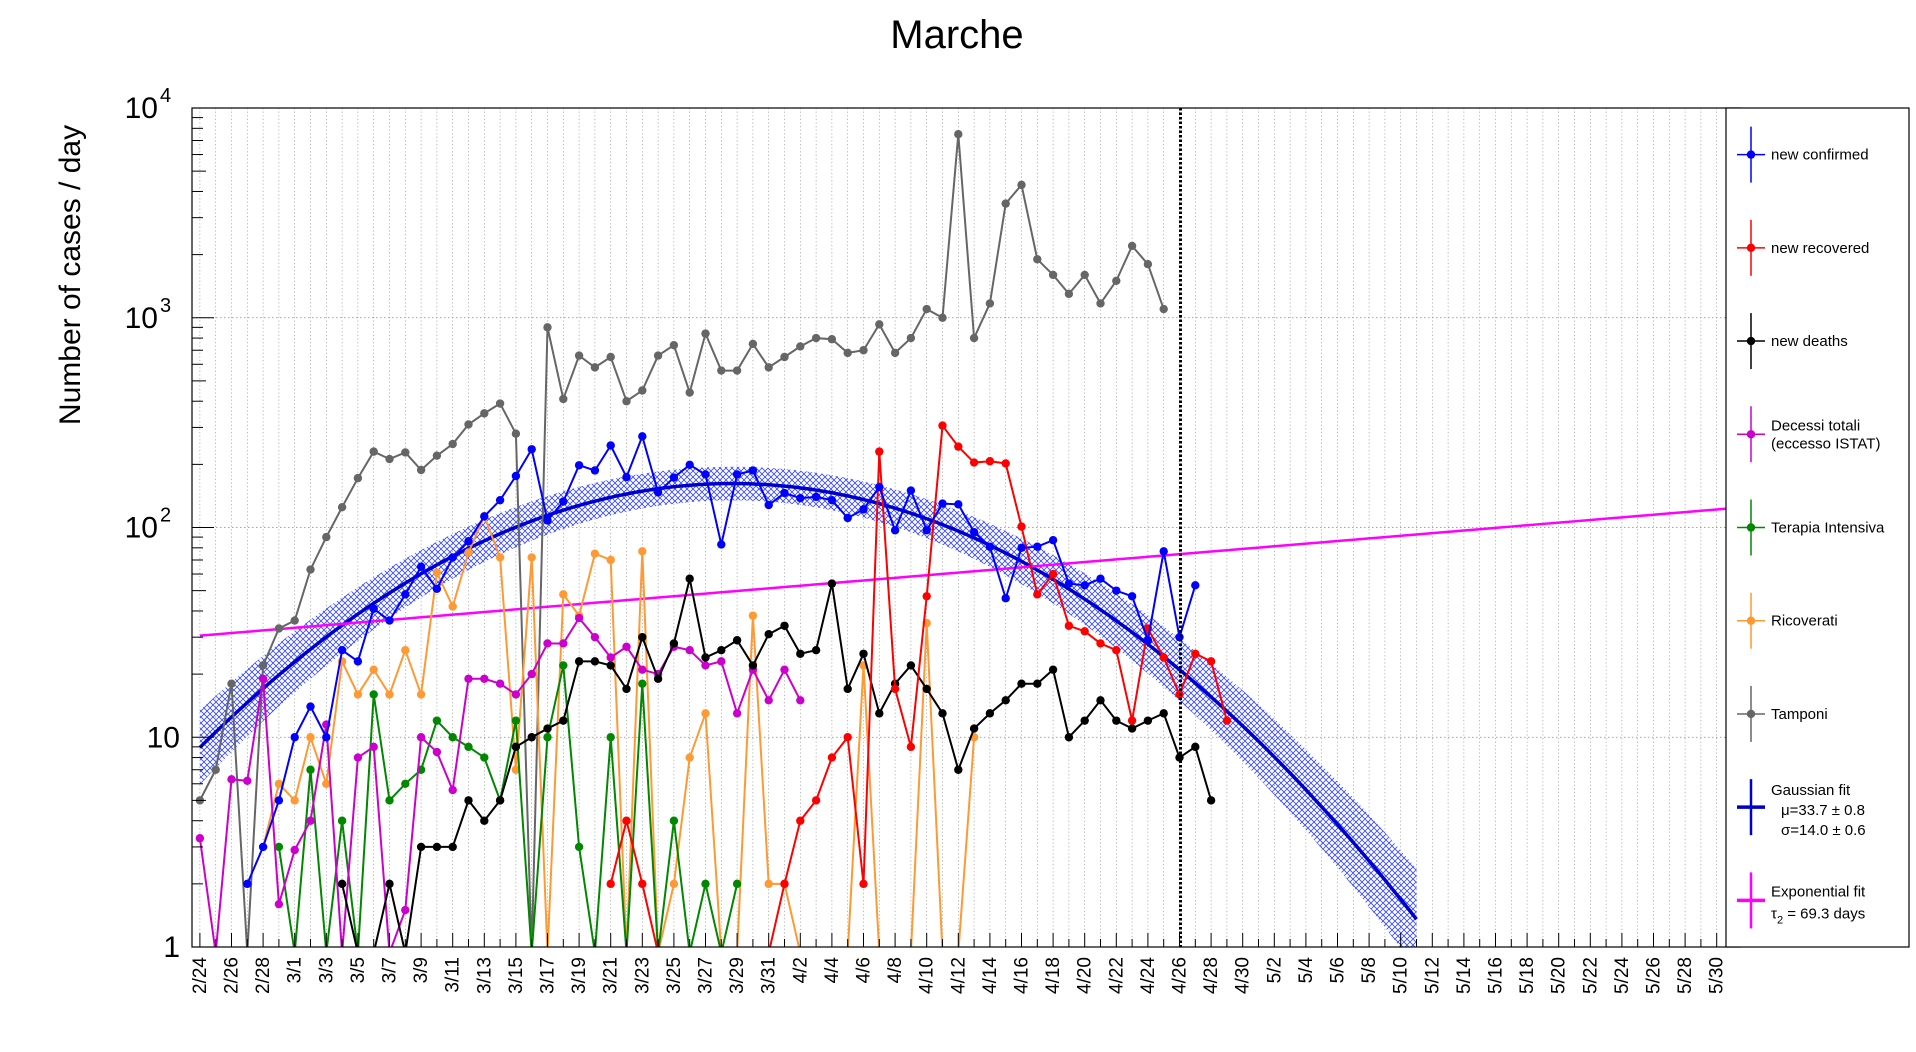  What do you see at coordinates (1820, 248) in the screenshot?
I see `legend-label: new recovered` at bounding box center [1820, 248].